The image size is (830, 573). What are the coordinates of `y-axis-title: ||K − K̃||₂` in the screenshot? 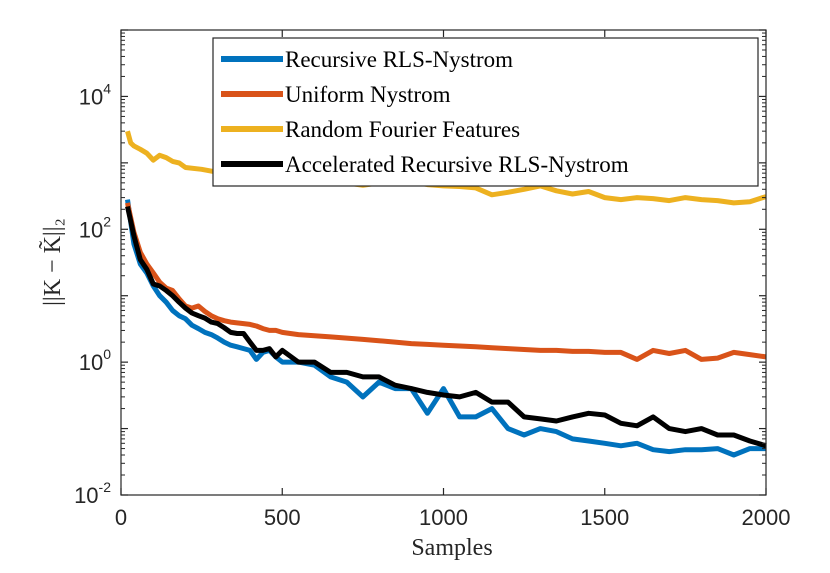 It's located at (52, 262).